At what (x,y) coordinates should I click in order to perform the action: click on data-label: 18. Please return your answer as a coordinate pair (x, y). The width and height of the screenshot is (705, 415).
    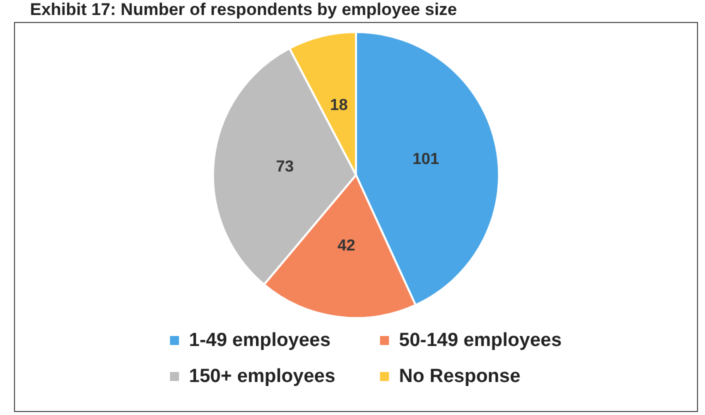
    Looking at the image, I should click on (339, 105).